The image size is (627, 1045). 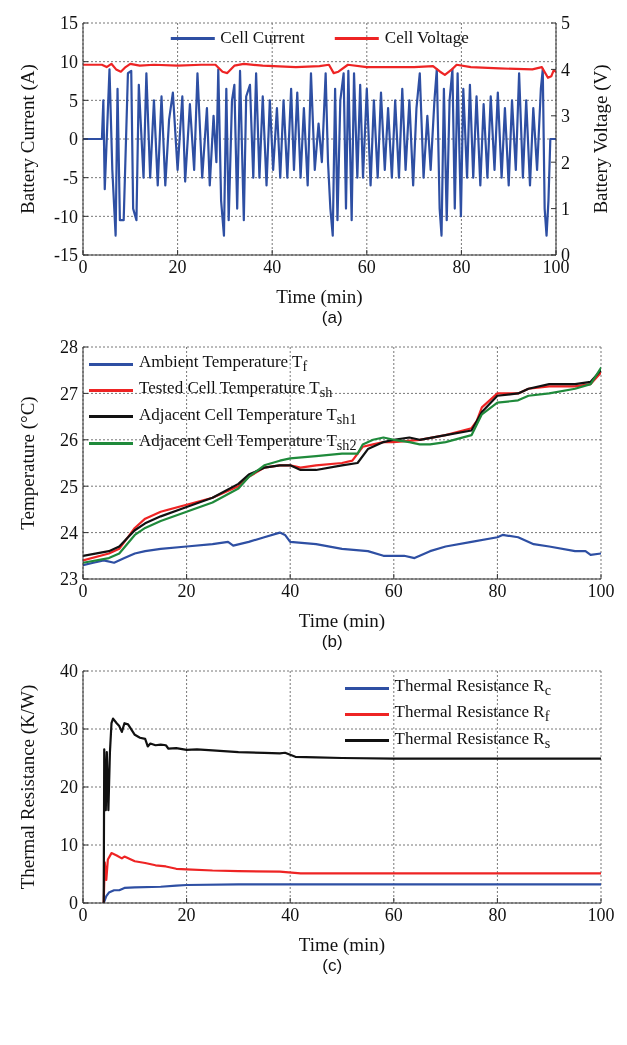 I want to click on y-tick-label: 0, so click(x=73, y=139).